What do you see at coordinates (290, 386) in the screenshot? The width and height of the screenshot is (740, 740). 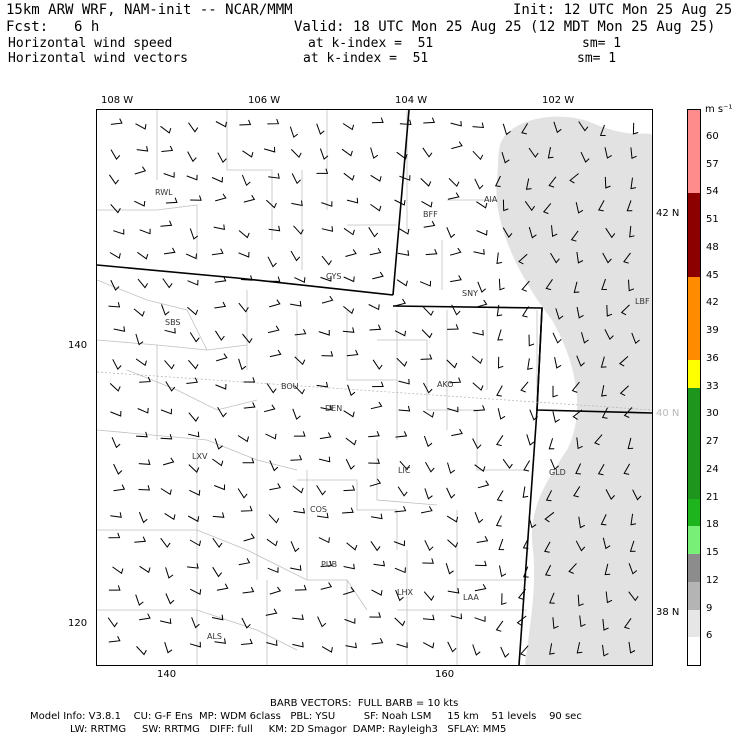 I see `station-bou: BOU` at bounding box center [290, 386].